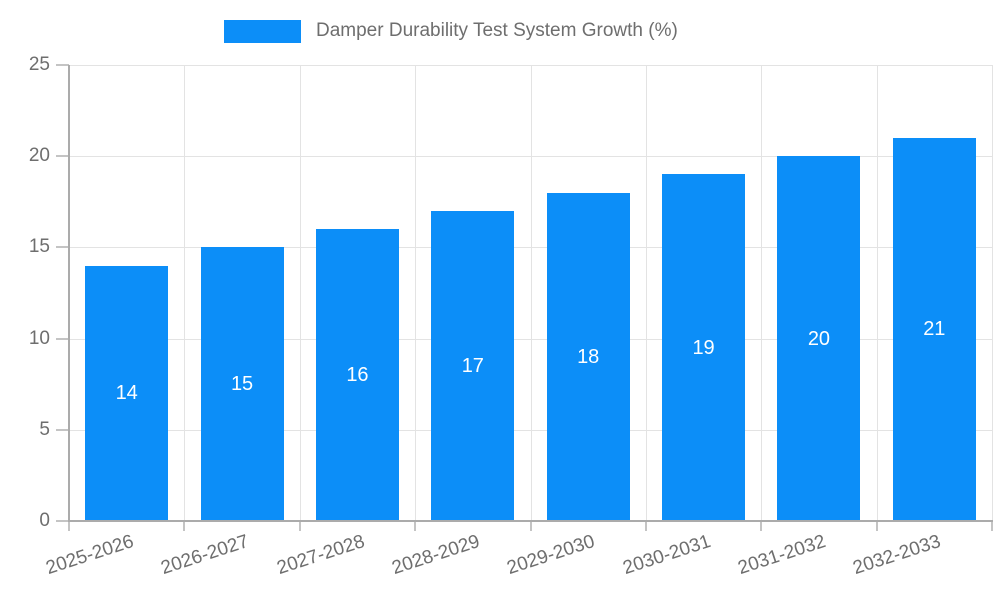  Describe the element at coordinates (39, 338) in the screenshot. I see `y-axis-tick-label: 10` at that location.